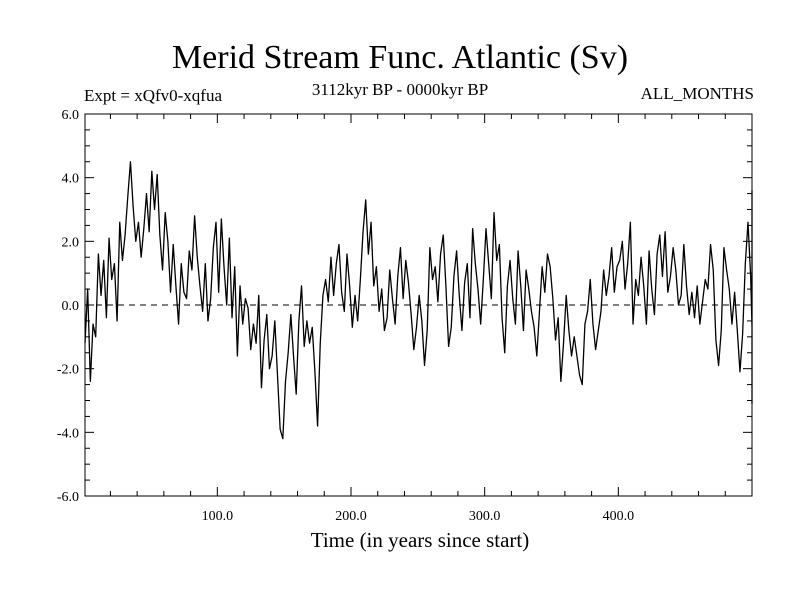  I want to click on x-tick-label: 100.0, so click(218, 516).